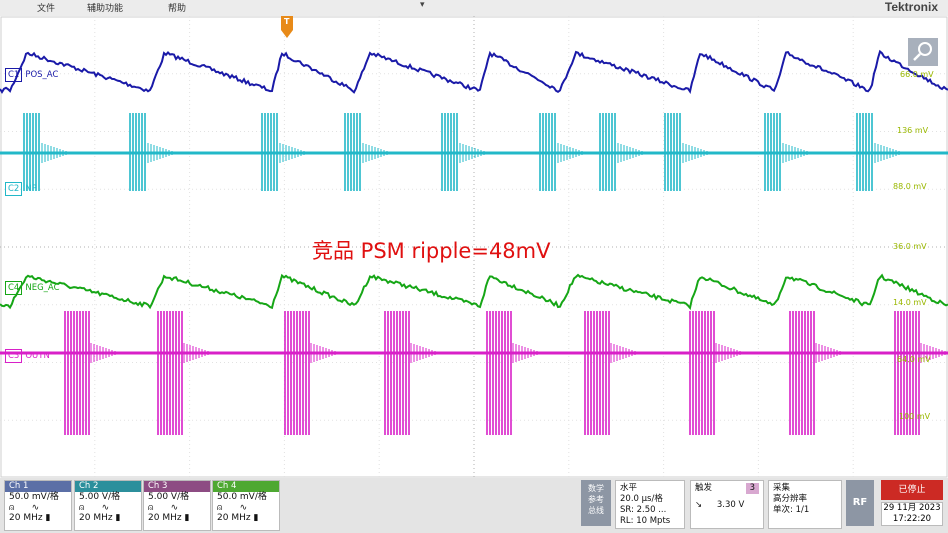  I want to click on horizontal-scale: 20.0 µs/格, so click(641, 499).